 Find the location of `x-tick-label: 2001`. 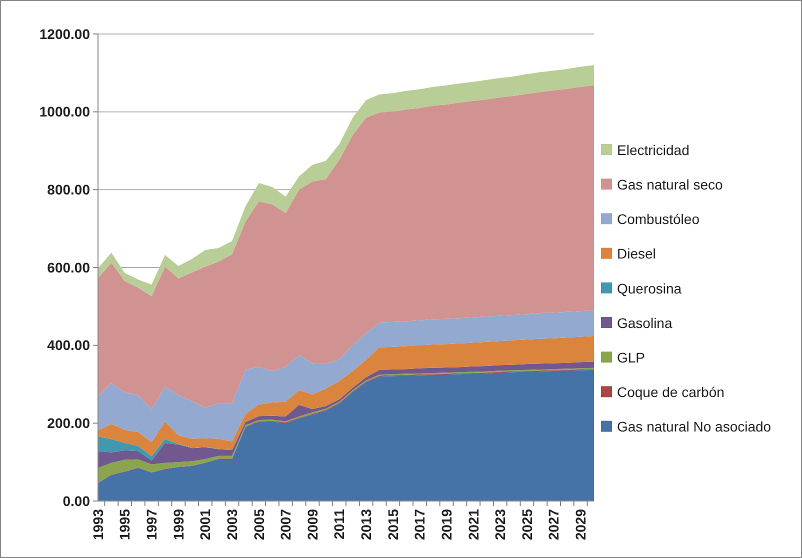

x-tick-label: 2001 is located at coordinates (205, 524).